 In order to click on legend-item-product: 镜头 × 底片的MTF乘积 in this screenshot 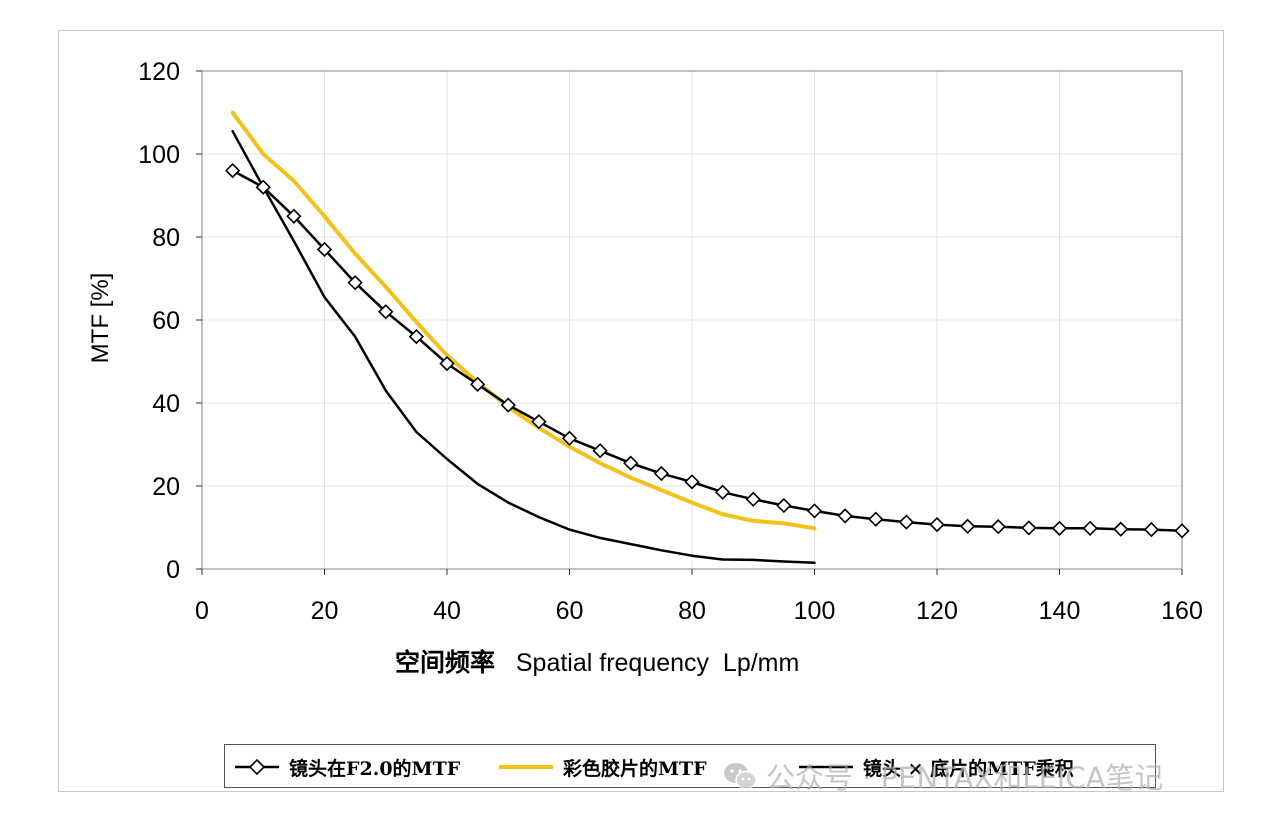, I will do `click(935, 767)`.